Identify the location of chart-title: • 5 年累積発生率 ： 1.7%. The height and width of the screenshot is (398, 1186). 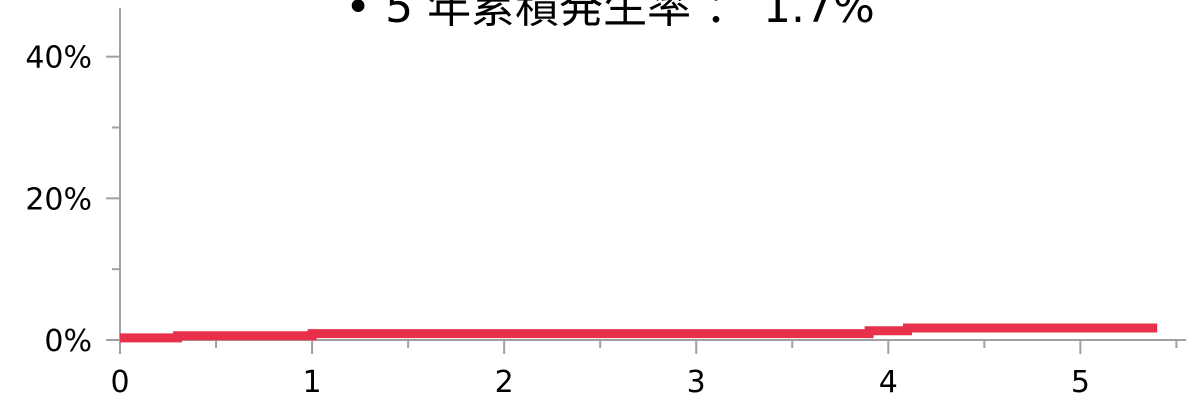
(610, 16).